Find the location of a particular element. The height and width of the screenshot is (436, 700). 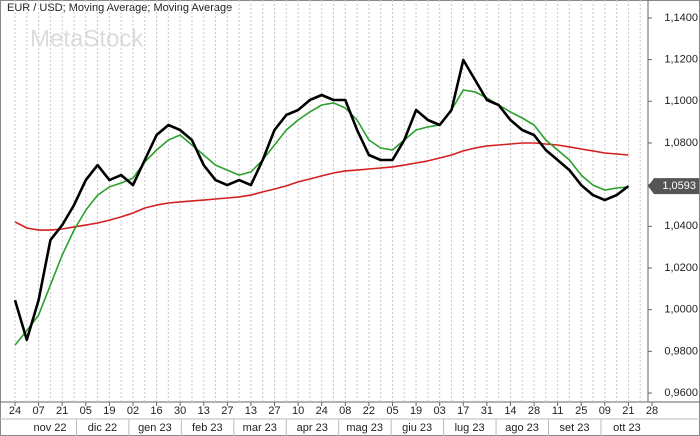

month-label: giu 23 is located at coordinates (417, 428).